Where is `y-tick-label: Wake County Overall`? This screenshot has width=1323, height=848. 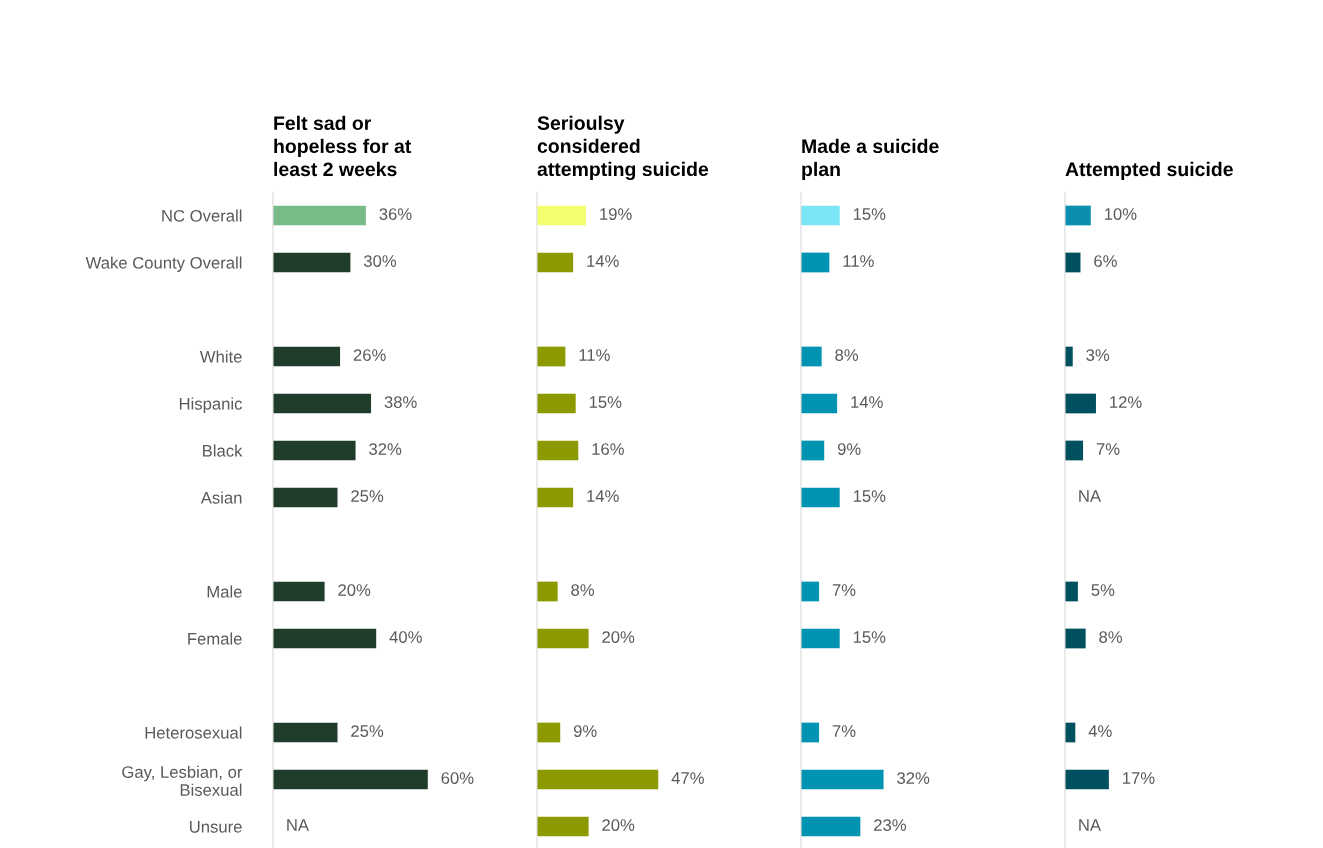
y-tick-label: Wake County Overall is located at coordinates (163, 264).